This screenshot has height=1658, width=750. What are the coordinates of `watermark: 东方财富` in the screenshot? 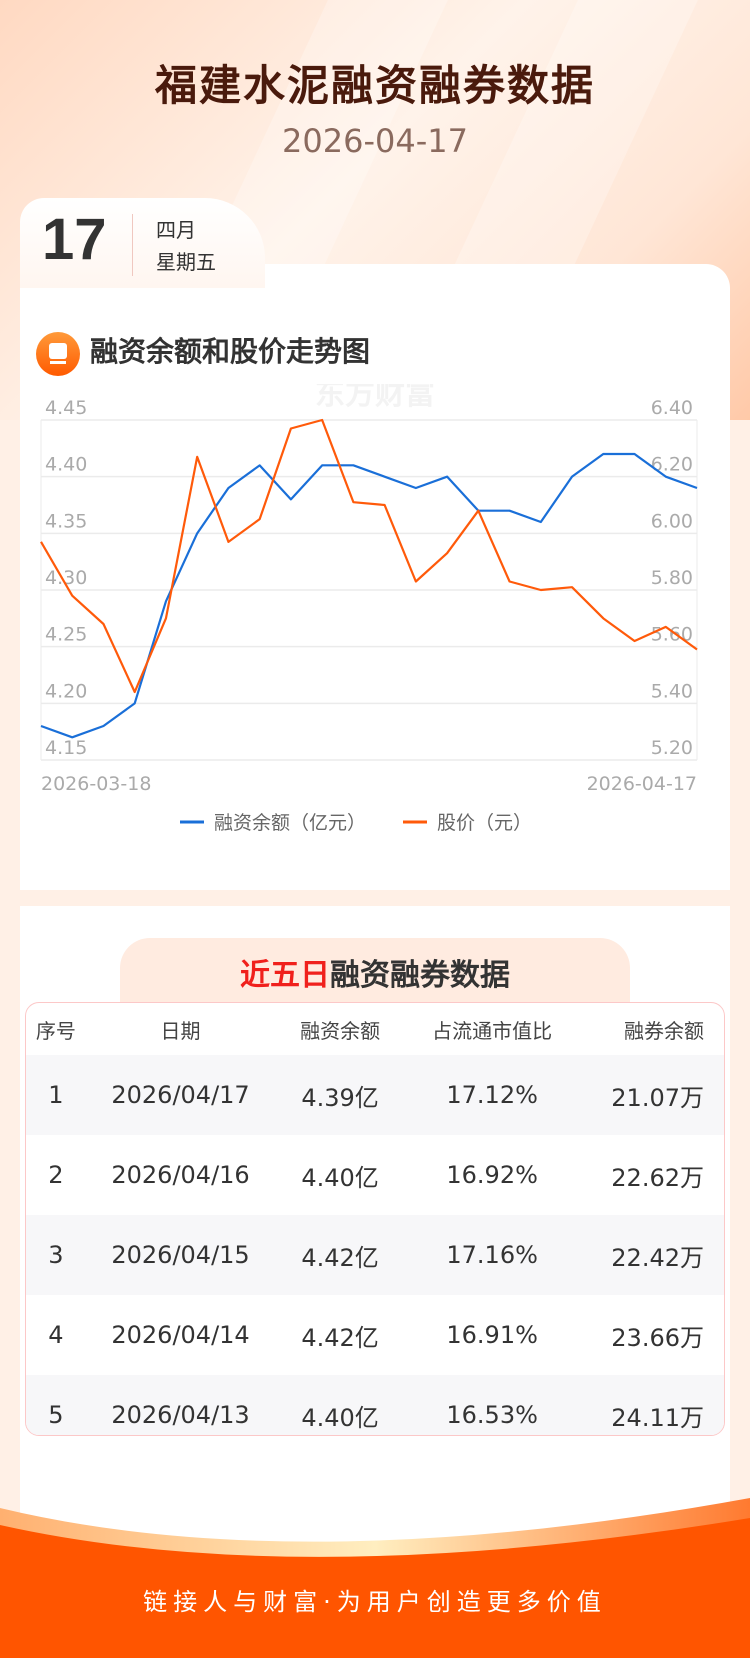 It's located at (375, 398).